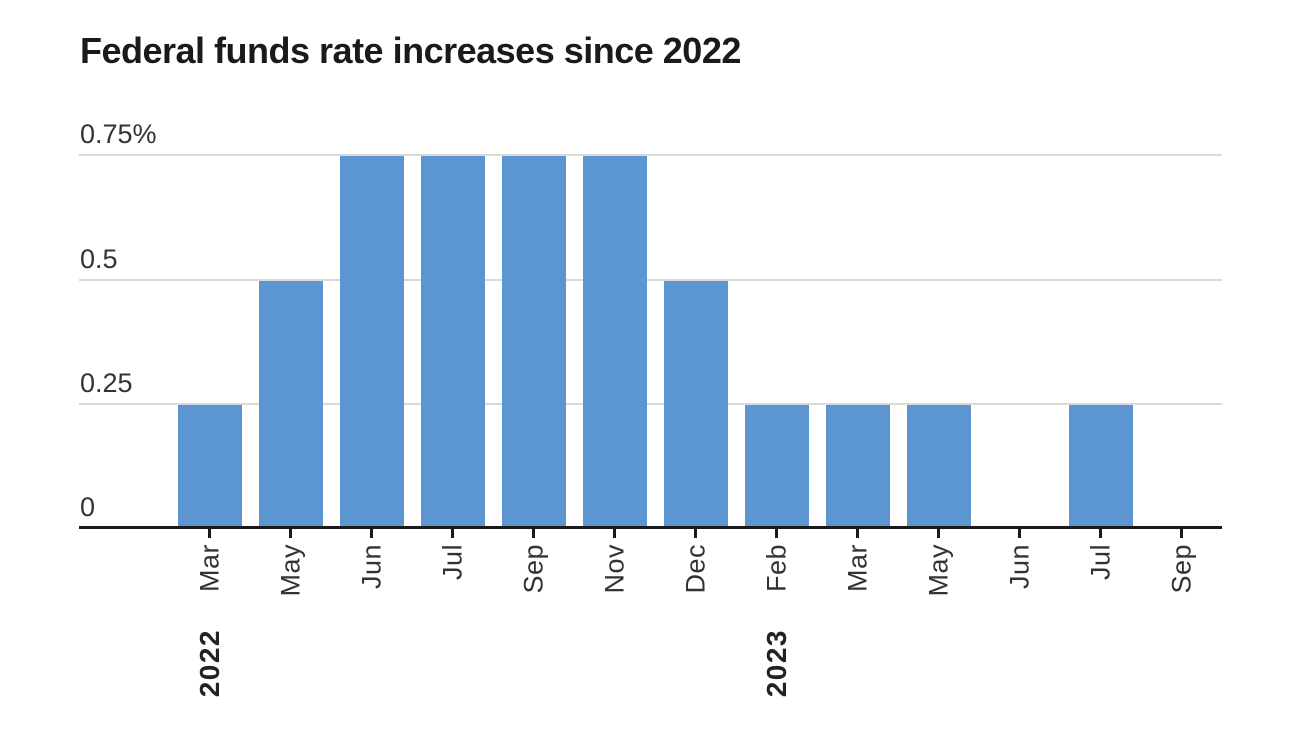 The image size is (1292, 736). What do you see at coordinates (776, 663) in the screenshot?
I see `year-label: 2023` at bounding box center [776, 663].